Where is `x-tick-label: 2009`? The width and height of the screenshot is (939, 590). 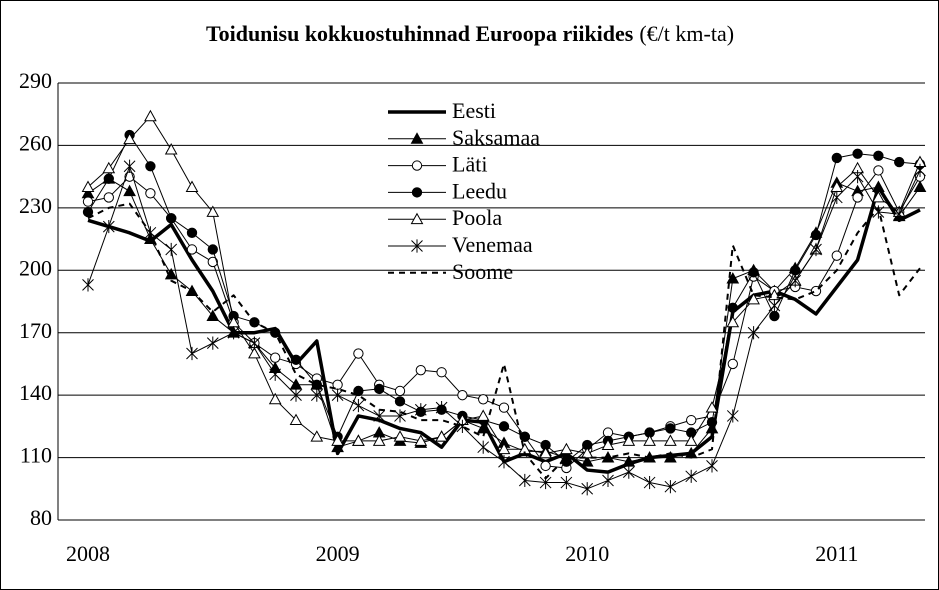
x-tick-label: 2009 is located at coordinates (338, 553).